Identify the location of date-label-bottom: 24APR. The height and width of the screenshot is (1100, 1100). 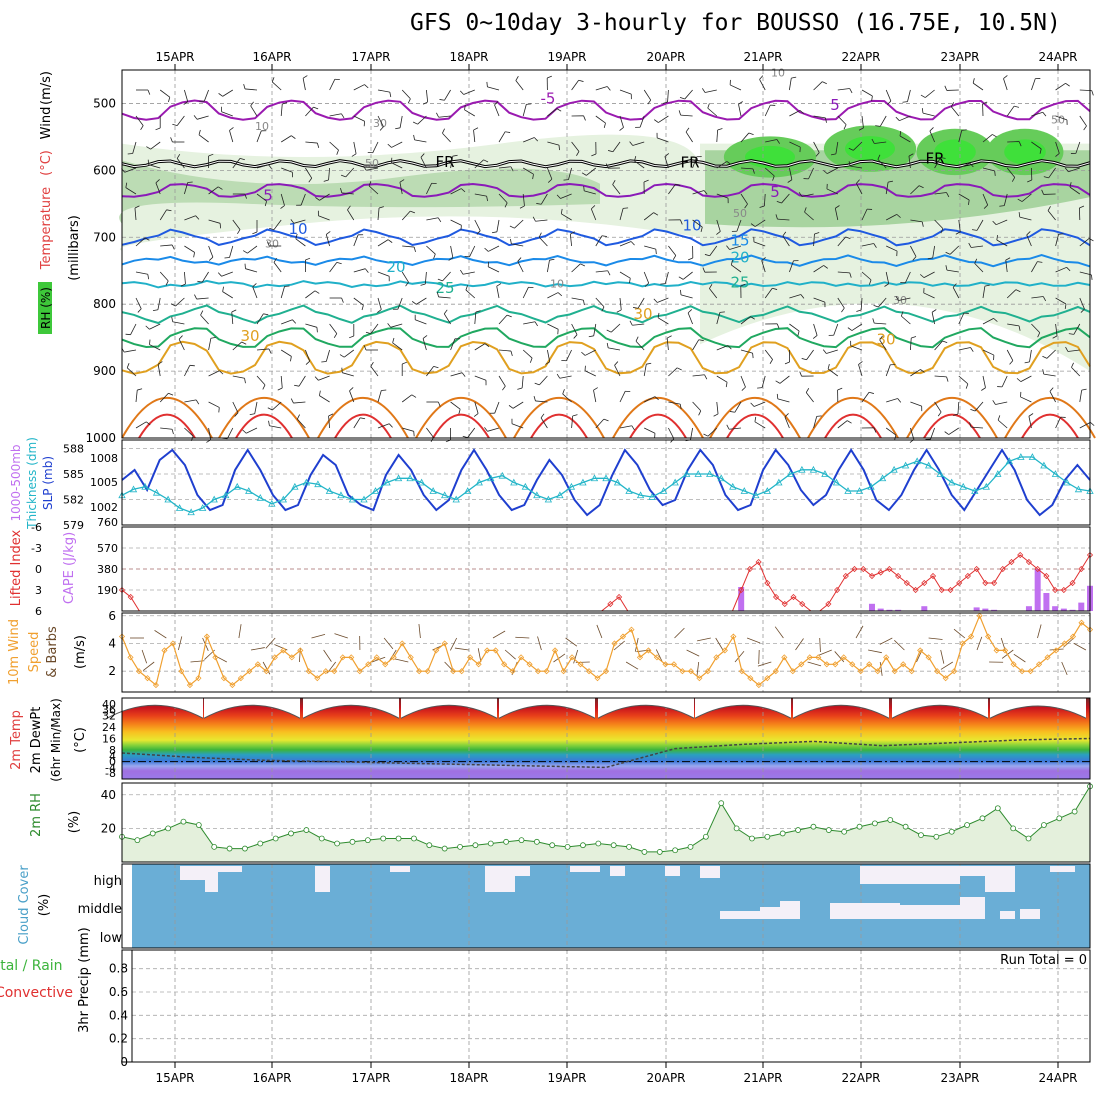
(1057, 1078).